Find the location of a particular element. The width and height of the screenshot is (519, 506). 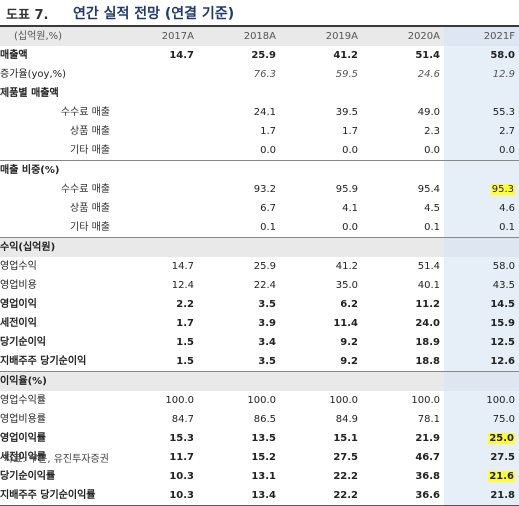

cell-value: 22.4 is located at coordinates (264, 285).